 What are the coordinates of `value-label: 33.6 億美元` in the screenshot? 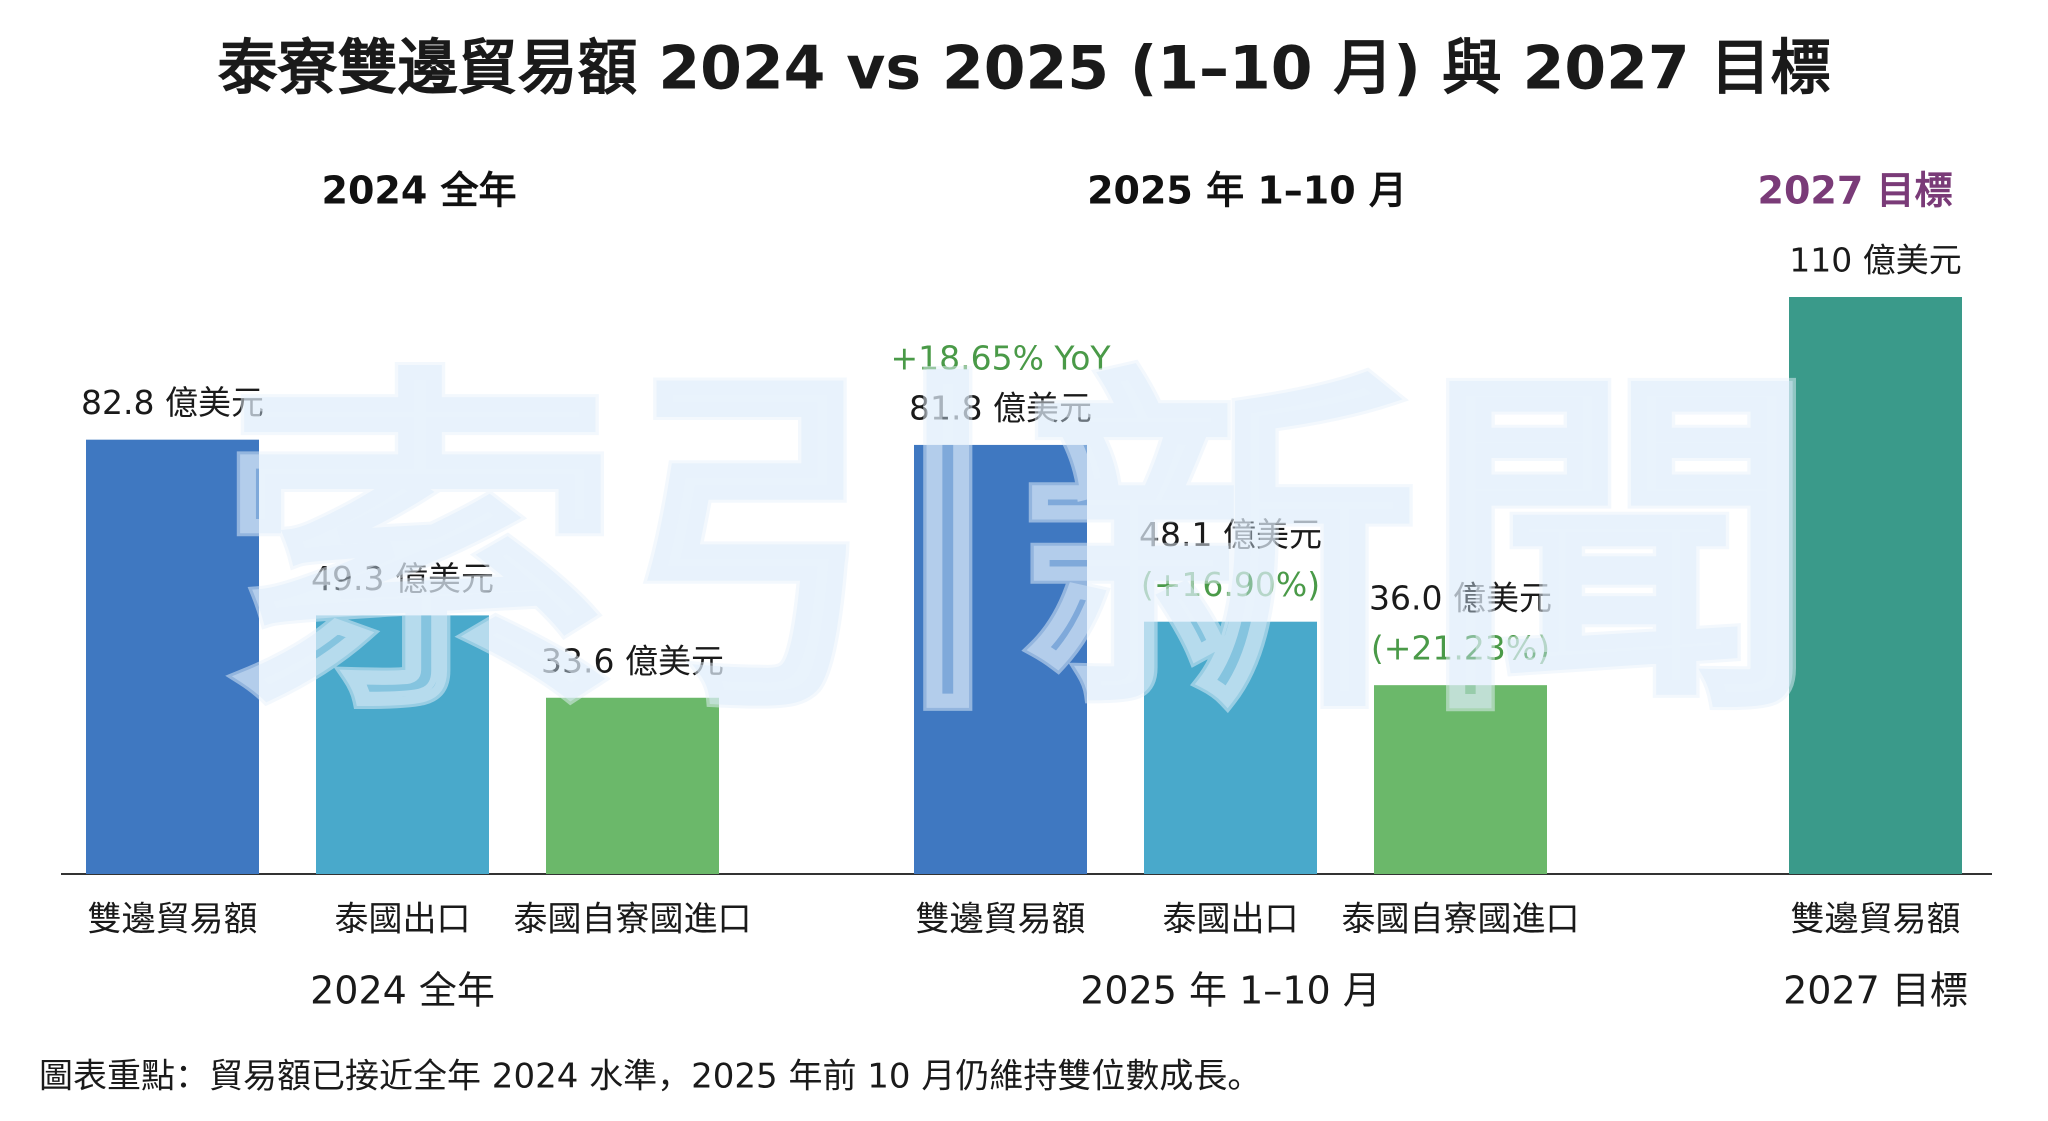 It's located at (632, 660).